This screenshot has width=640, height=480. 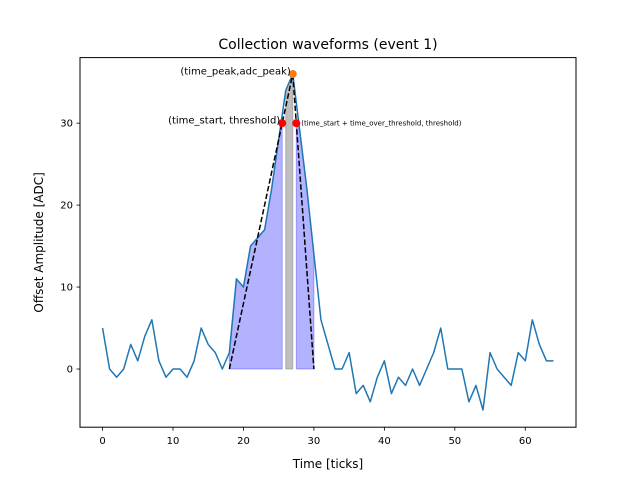 What do you see at coordinates (70, 247) in the screenshot?
I see `y-axis: 0 10 20 30` at bounding box center [70, 247].